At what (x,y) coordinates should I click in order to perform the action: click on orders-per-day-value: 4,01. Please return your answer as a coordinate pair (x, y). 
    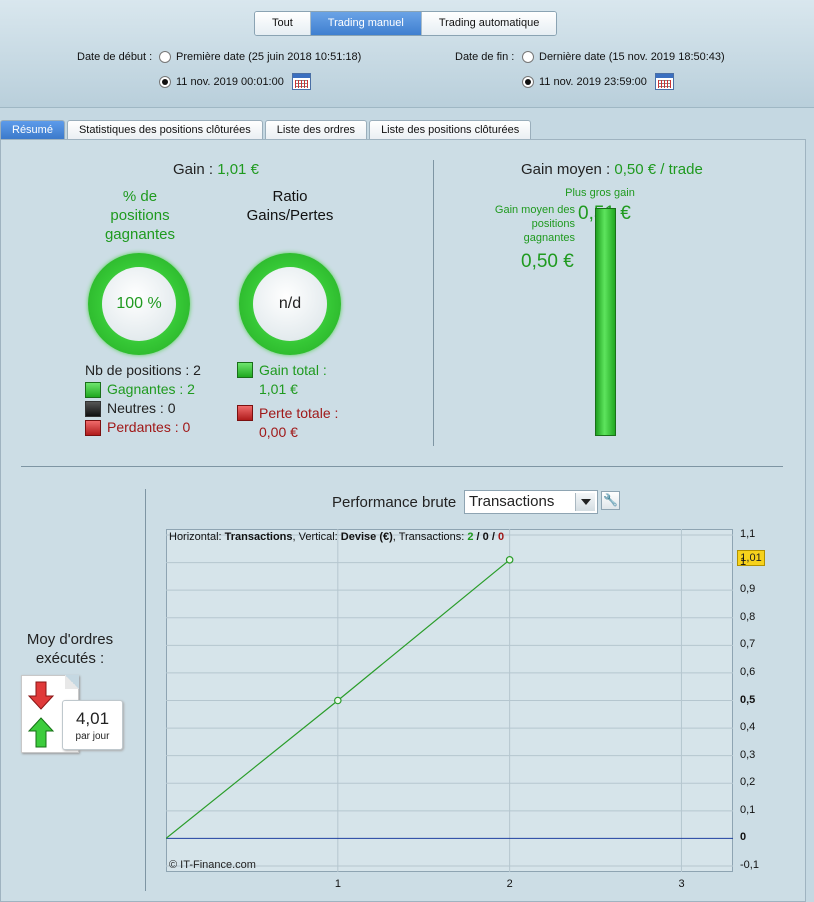
    Looking at the image, I should click on (92, 718).